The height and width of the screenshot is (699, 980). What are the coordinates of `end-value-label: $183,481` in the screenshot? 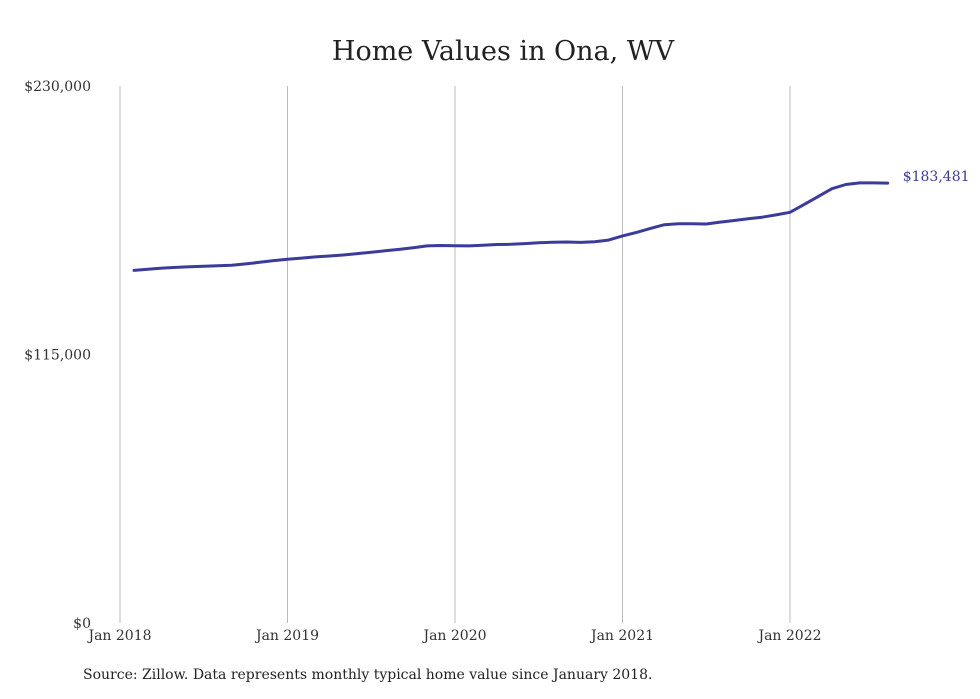 It's located at (936, 177).